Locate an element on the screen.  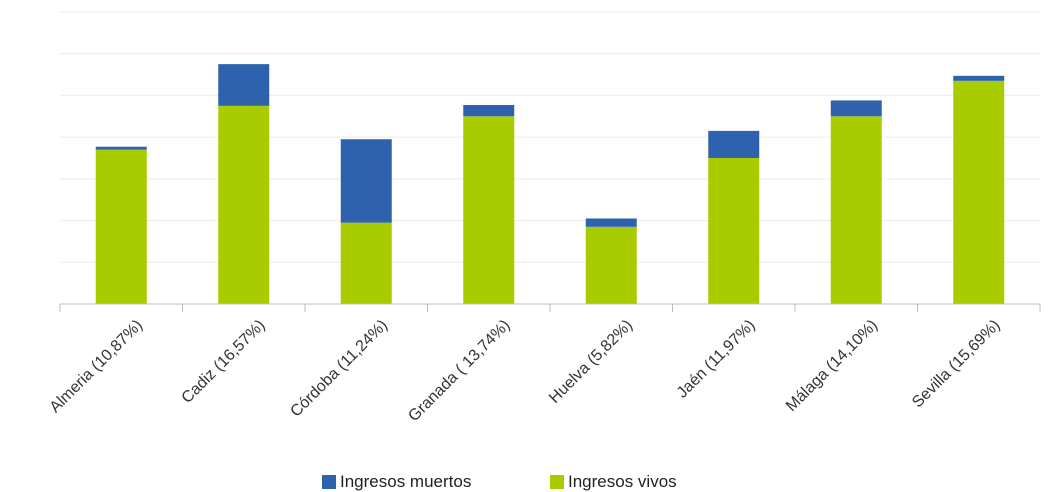
x-tick-label: Granada ( 13,74%) is located at coordinates (459, 371).